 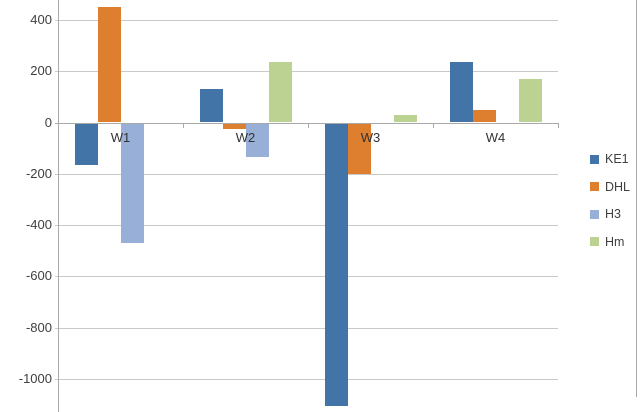 I want to click on bar-Hm-W2, so click(x=280, y=92).